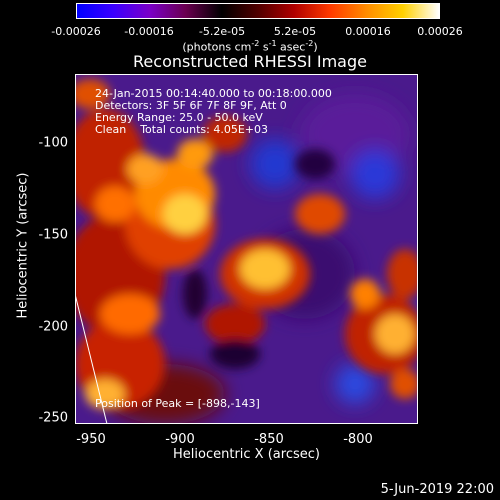  What do you see at coordinates (358, 439) in the screenshot?
I see `x-tick-label: -800` at bounding box center [358, 439].